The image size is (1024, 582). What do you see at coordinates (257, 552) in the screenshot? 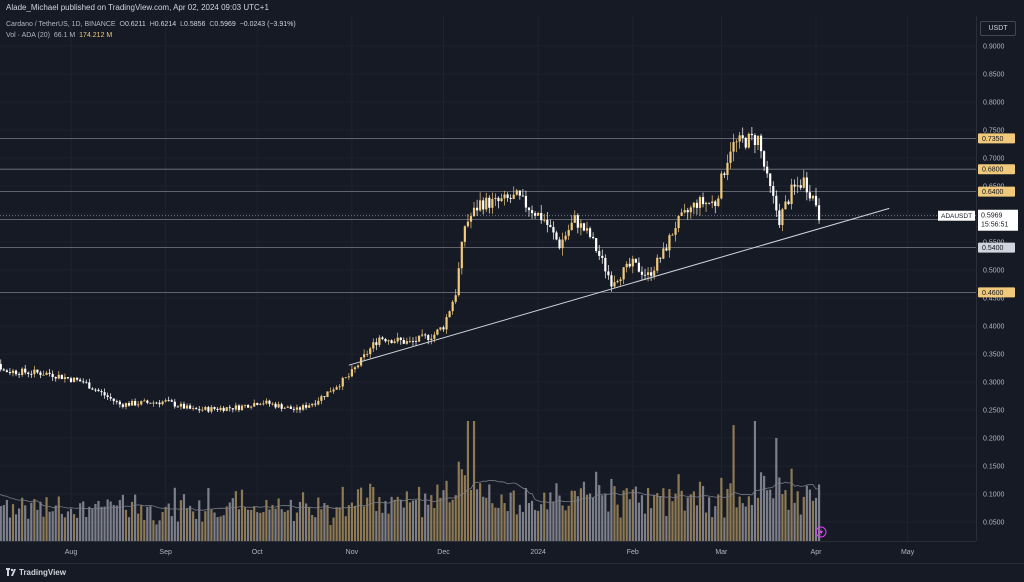
I see `time-tick-label: Oct` at bounding box center [257, 552].